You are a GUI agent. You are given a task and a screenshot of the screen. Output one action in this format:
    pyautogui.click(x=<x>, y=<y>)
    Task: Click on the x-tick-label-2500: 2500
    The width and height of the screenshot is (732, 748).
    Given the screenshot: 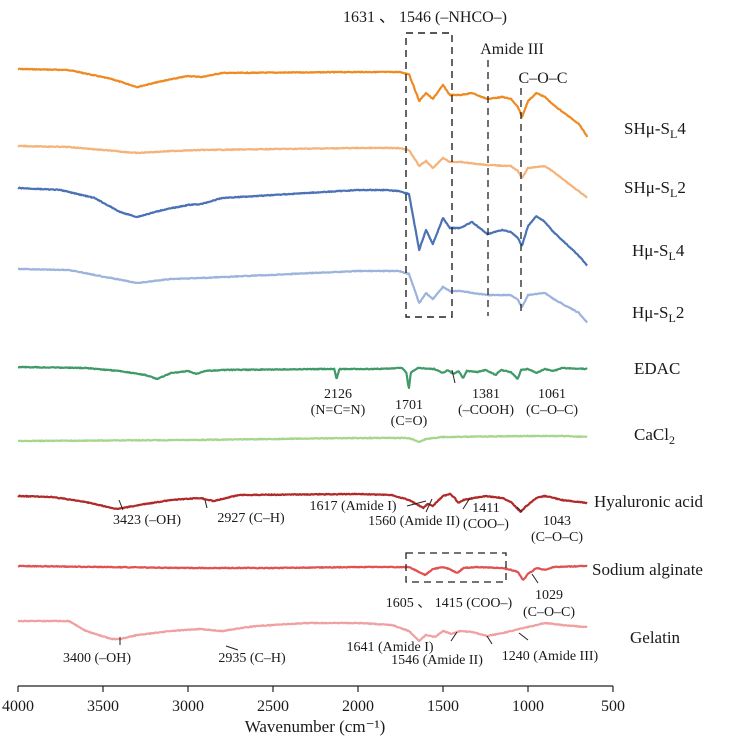 What is the action you would take?
    pyautogui.click(x=273, y=706)
    